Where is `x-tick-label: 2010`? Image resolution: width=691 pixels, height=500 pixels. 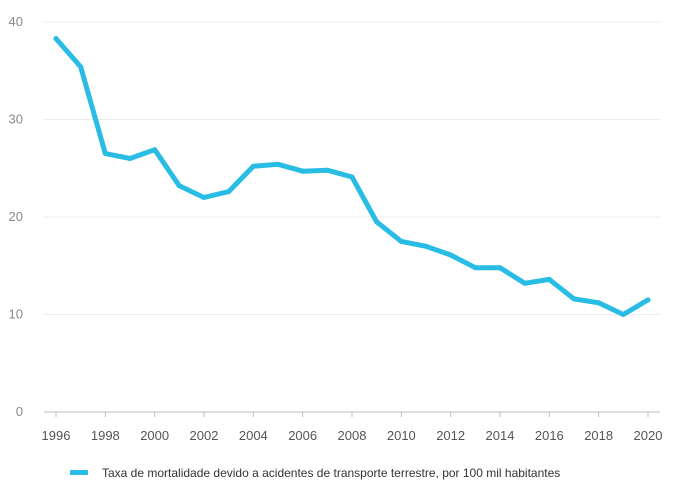
x-tick-label: 2010 is located at coordinates (401, 435).